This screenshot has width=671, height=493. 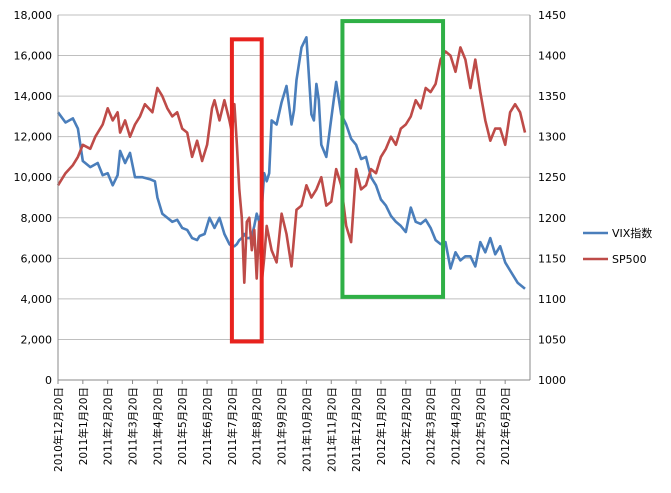 I want to click on left-tick-label: 2,000, so click(x=37, y=339).